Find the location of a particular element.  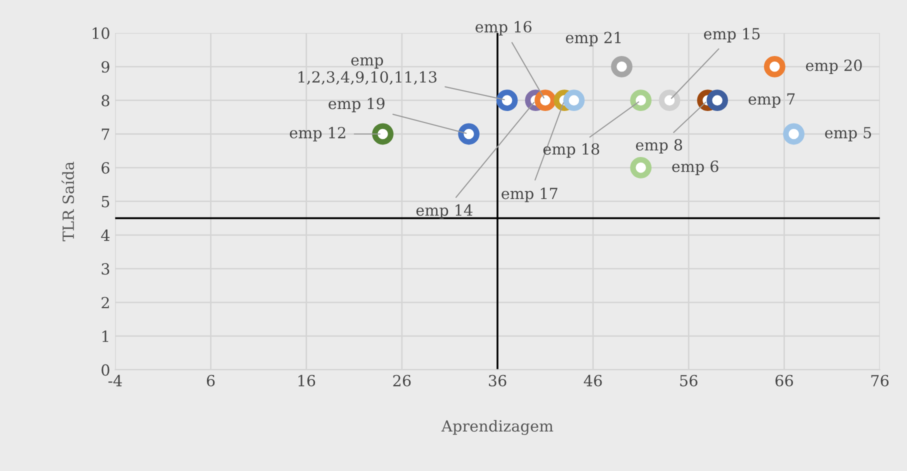

y-tick-label: 4 is located at coordinates (105, 235).